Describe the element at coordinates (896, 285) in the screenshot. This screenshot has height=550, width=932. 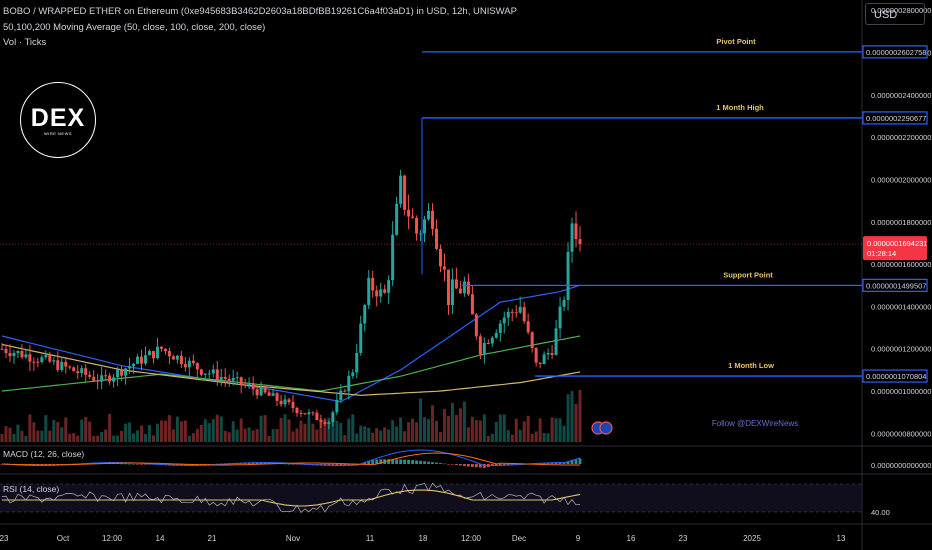
I see `level-price-label: 0.0000001499507` at that location.